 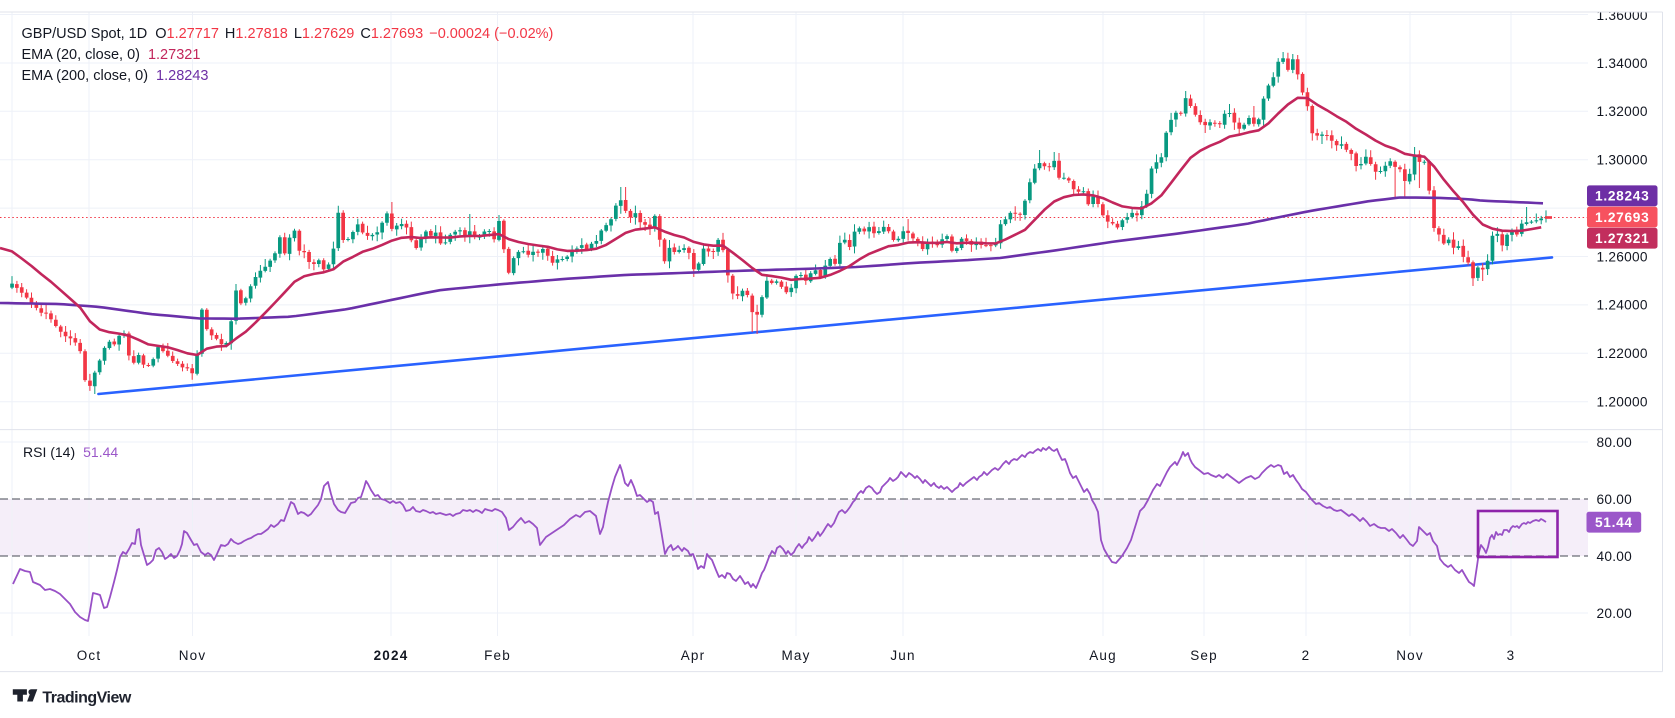 What do you see at coordinates (497, 655) in the screenshot?
I see `svg-text: Feb` at bounding box center [497, 655].